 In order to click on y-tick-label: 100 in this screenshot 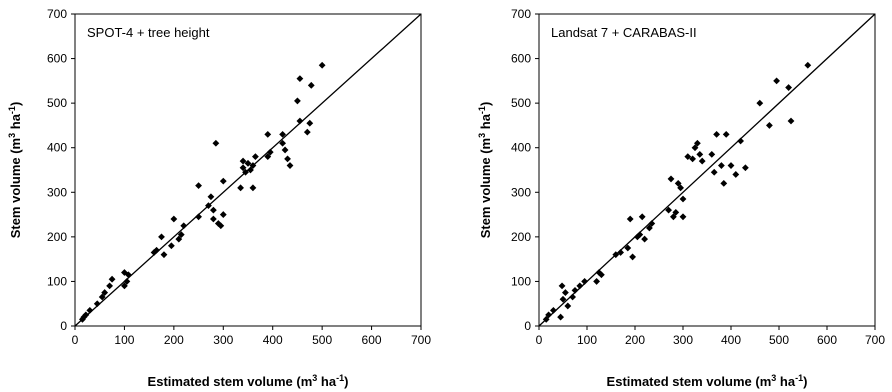, I will do `click(57, 281)`.